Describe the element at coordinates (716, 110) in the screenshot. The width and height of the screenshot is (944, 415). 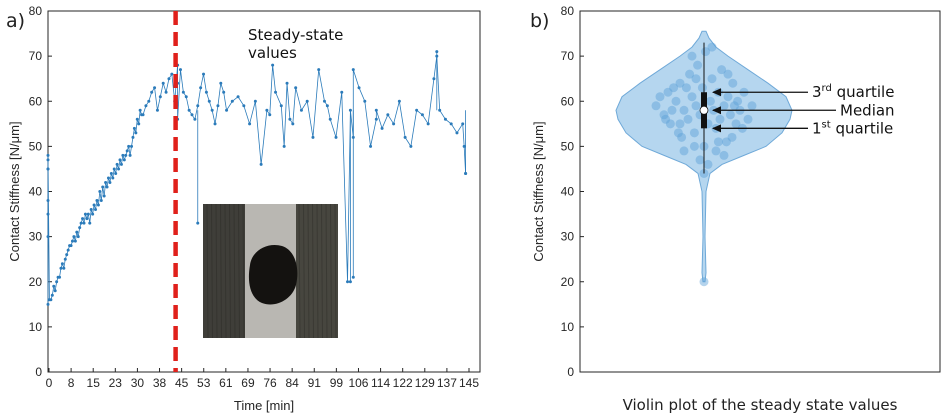
I see `median-arrowhead` at that location.